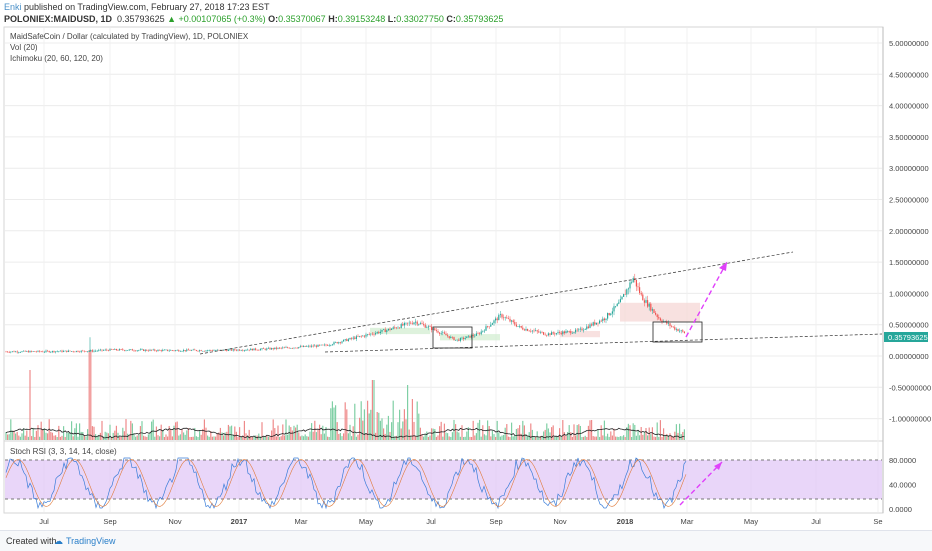  What do you see at coordinates (701, 483) in the screenshot?
I see `projection-arrow-stoch` at bounding box center [701, 483].